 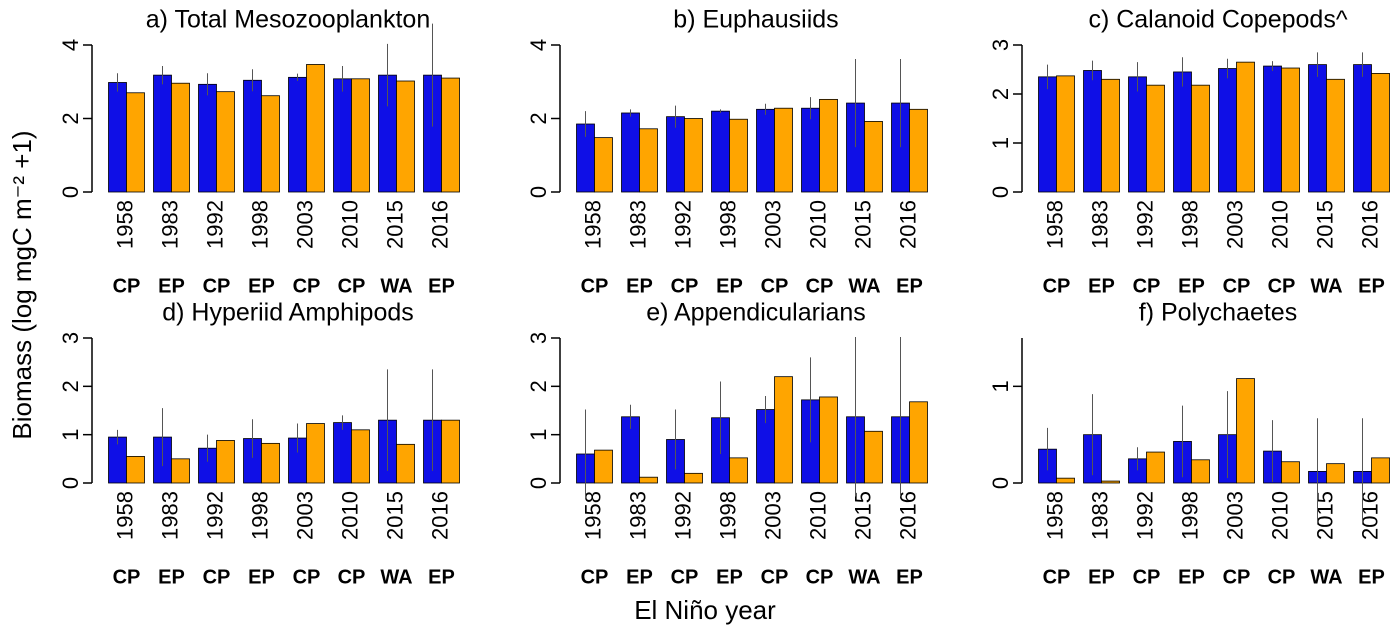 What do you see at coordinates (756, 313) in the screenshot?
I see `panel-title: e) Appendicularians` at bounding box center [756, 313].